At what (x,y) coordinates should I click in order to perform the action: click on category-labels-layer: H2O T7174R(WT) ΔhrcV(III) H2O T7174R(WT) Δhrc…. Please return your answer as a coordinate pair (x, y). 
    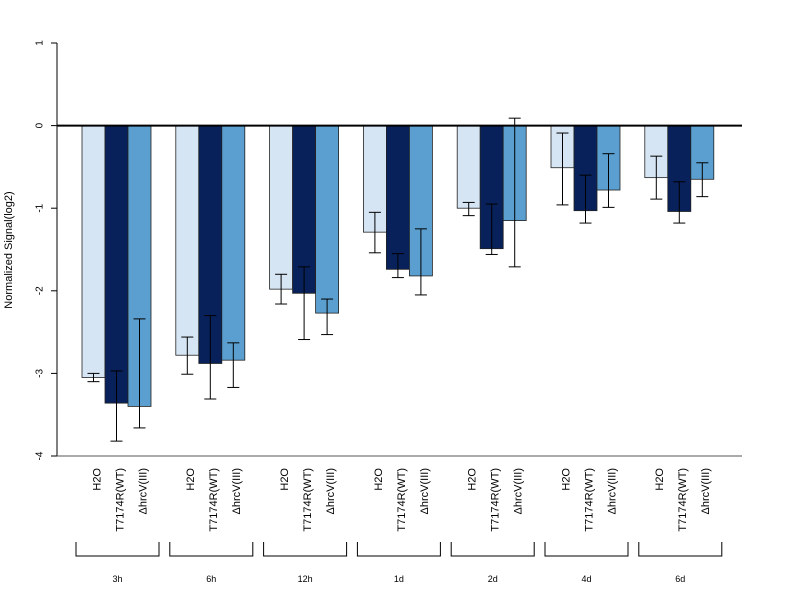
    Looking at the image, I should click on (401, 500).